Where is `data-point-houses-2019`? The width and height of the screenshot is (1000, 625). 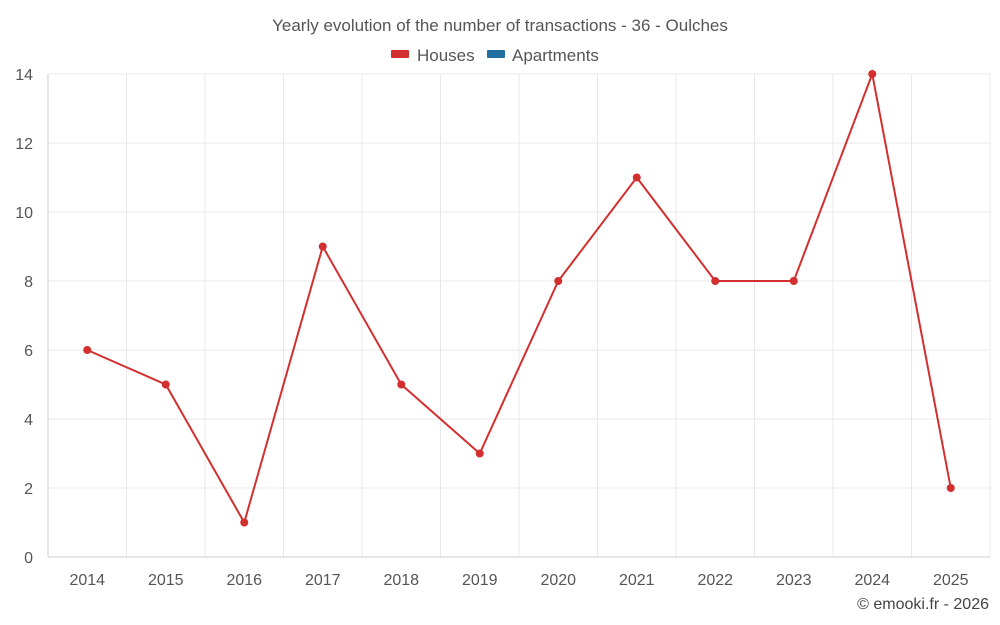 data-point-houses-2019 is located at coordinates (479, 453).